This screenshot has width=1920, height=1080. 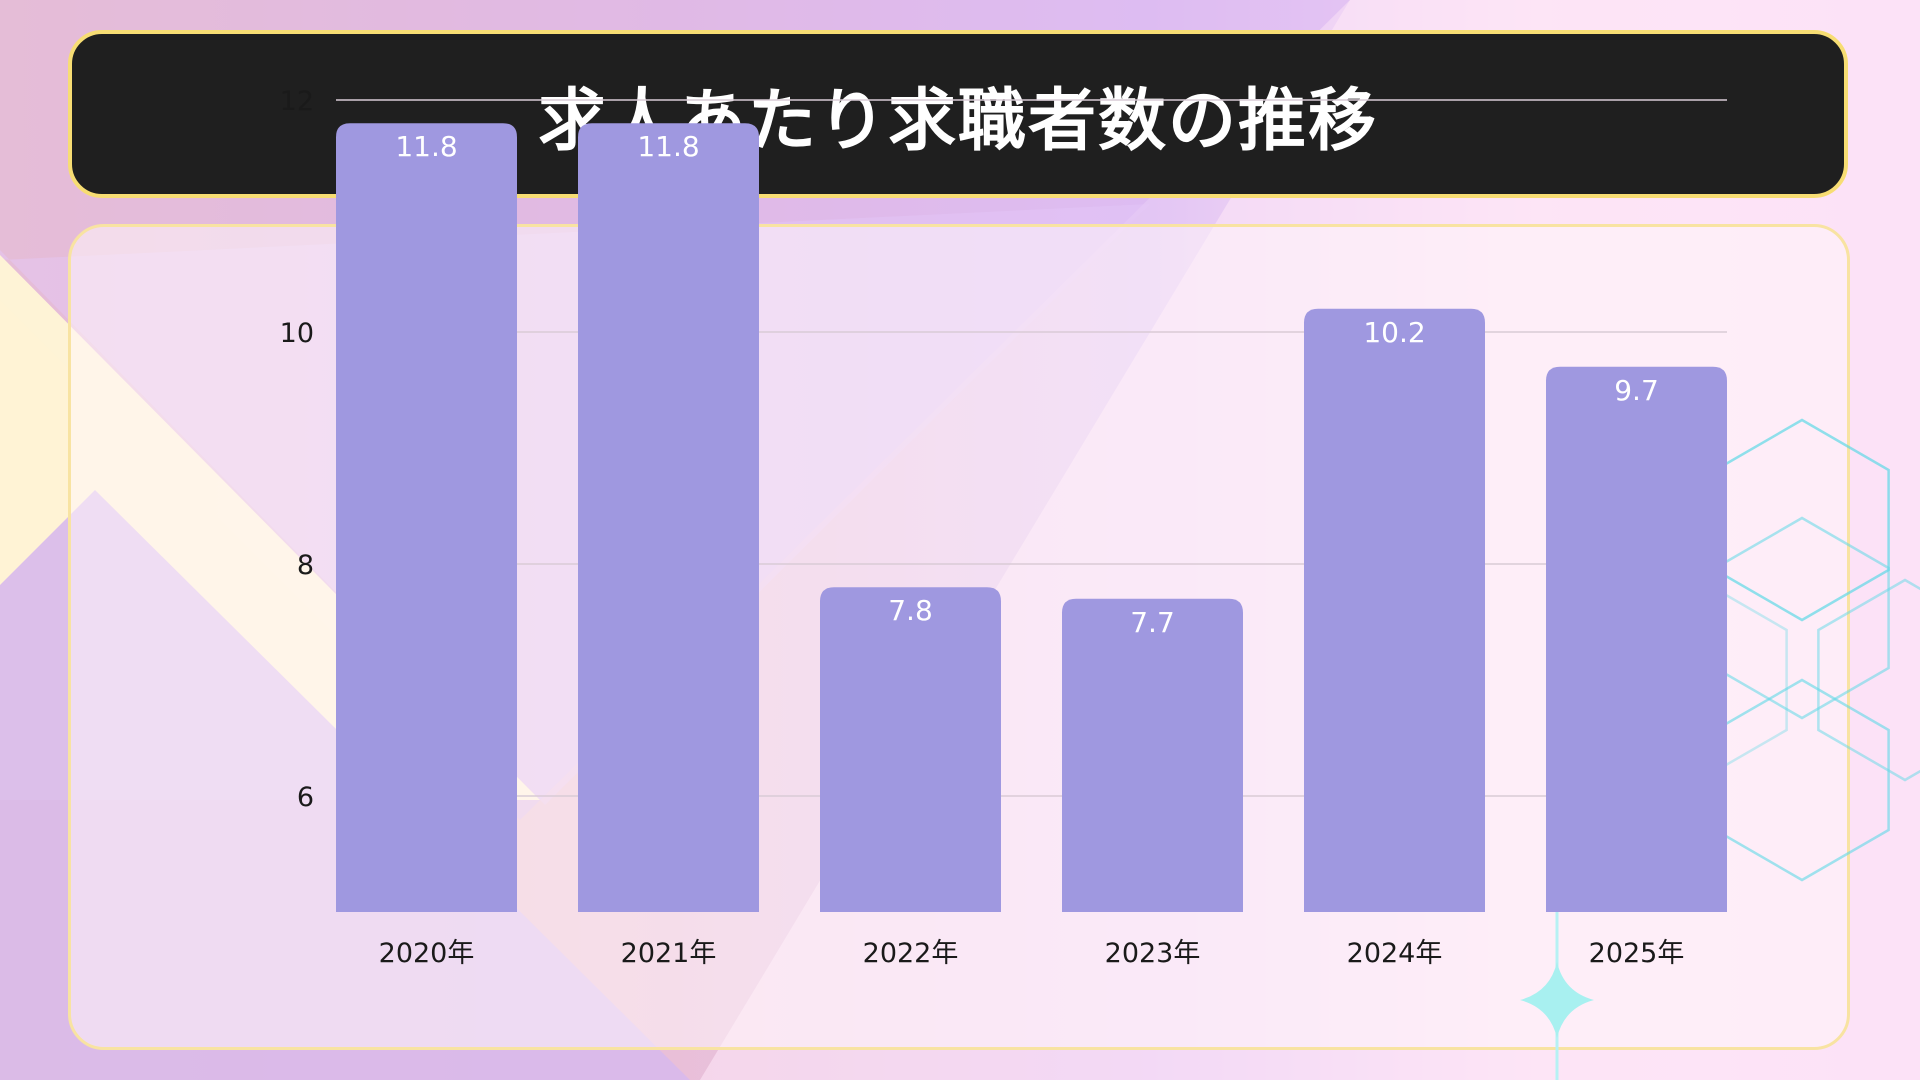 I want to click on x-category-label: 2025年, so click(x=1637, y=953).